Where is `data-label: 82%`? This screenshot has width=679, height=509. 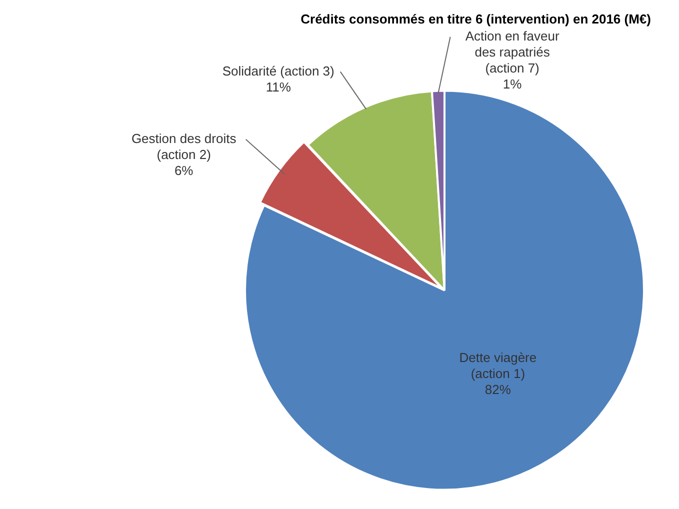 data-label: 82% is located at coordinates (498, 390).